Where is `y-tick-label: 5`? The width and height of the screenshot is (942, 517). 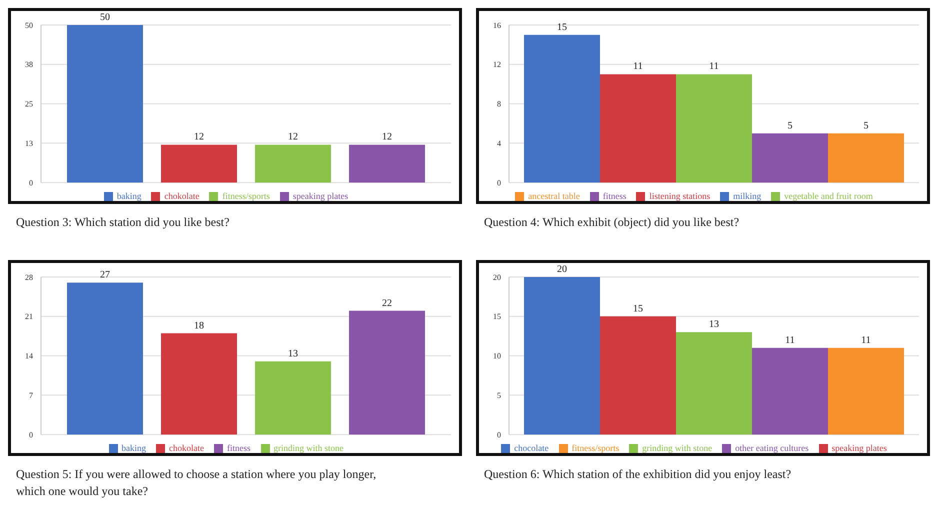 y-tick-label: 5 is located at coordinates (499, 395).